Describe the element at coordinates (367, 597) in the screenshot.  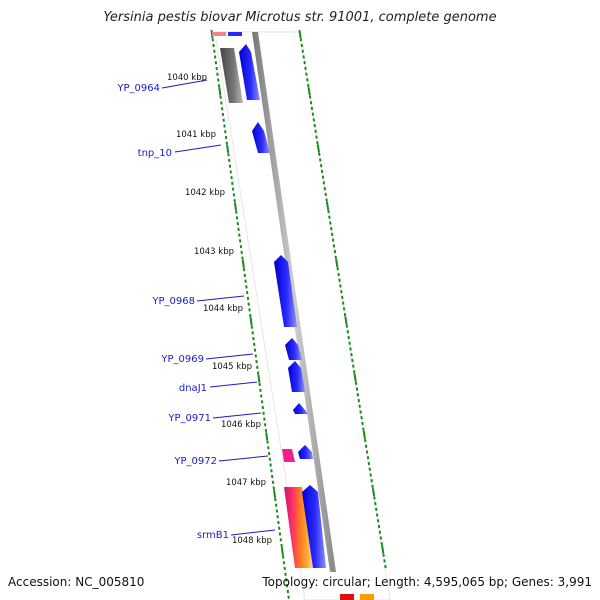
I see `rna-feature-bottom-orange` at that location.